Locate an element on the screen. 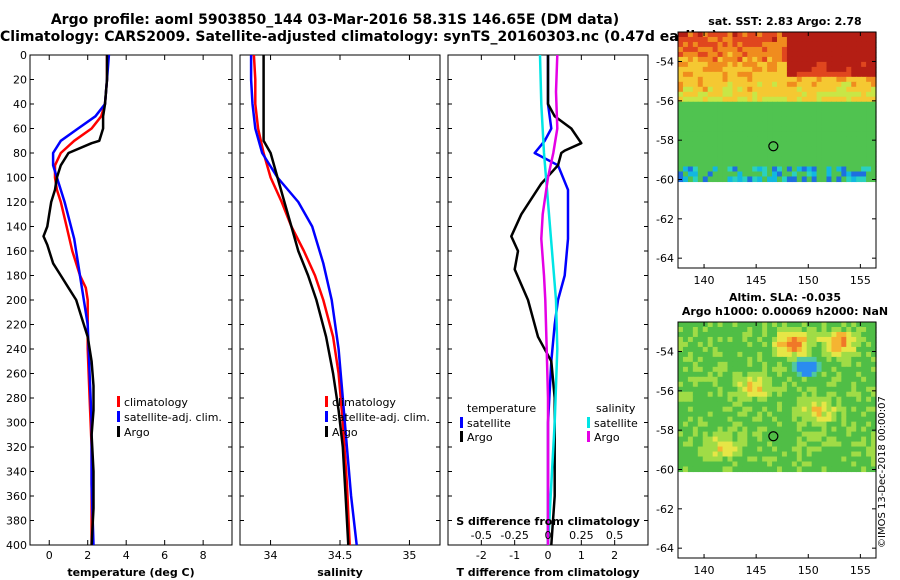  sal-xtick-label: 35 is located at coordinates (409, 555).